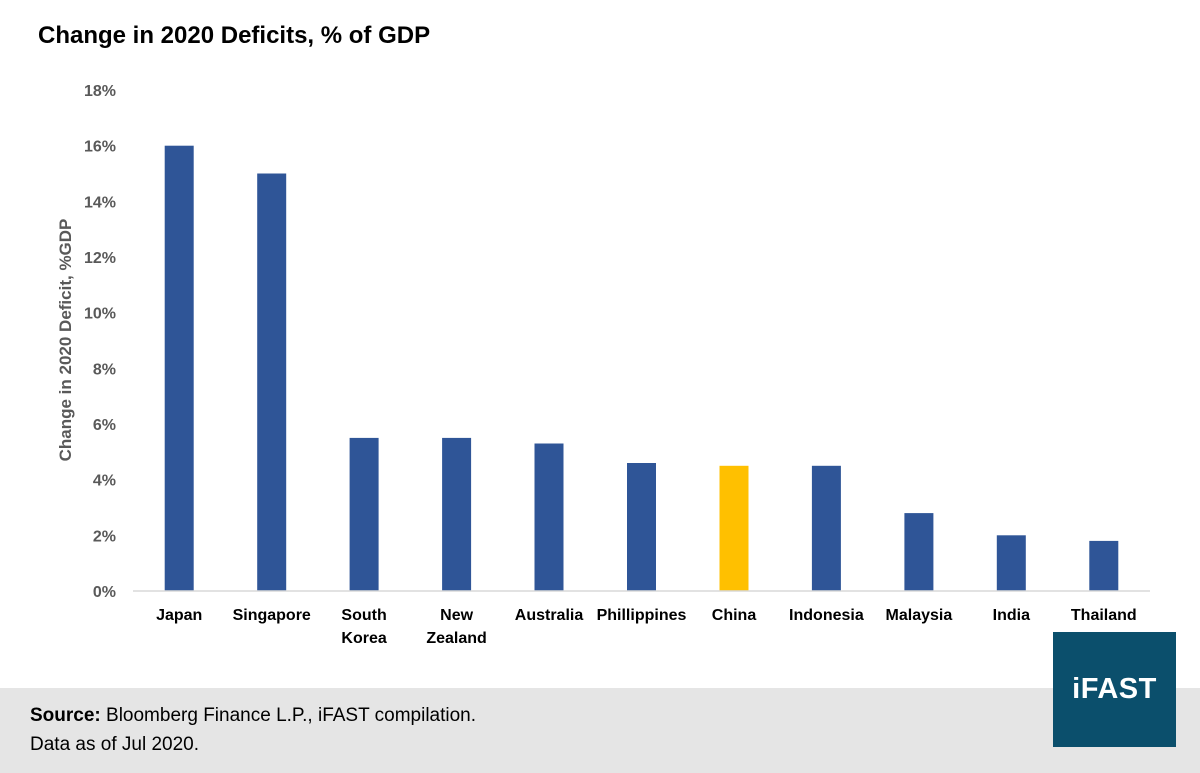  Describe the element at coordinates (826, 615) in the screenshot. I see `x-tick-label: Indonesia` at that location.